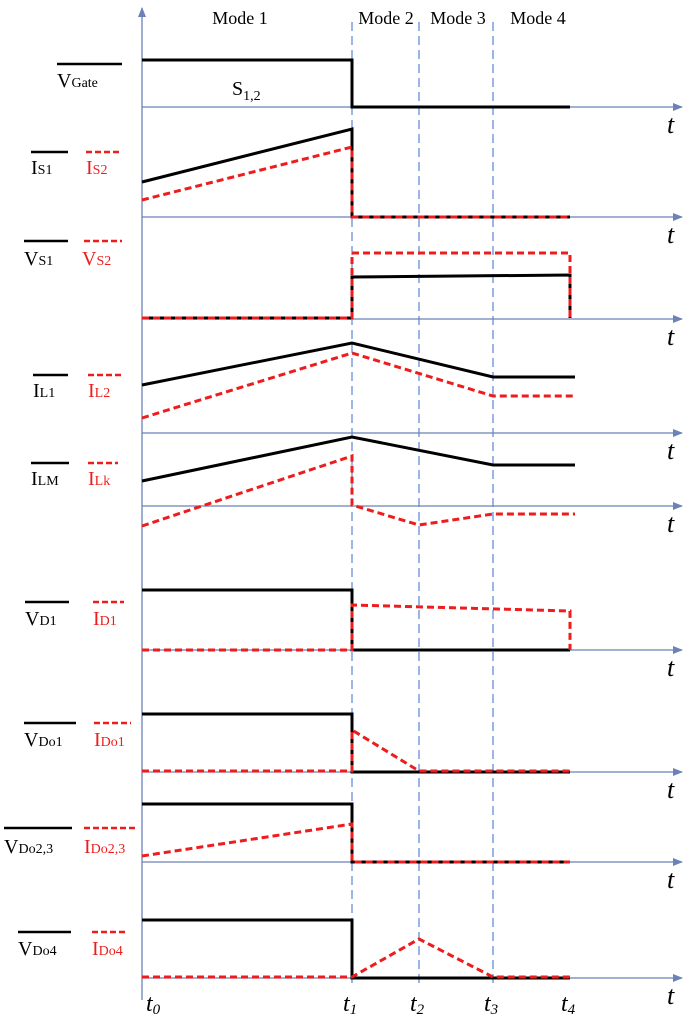 The width and height of the screenshot is (685, 1018). What do you see at coordinates (45, 479) in the screenshot?
I see `label-i-lm: ILM` at bounding box center [45, 479].